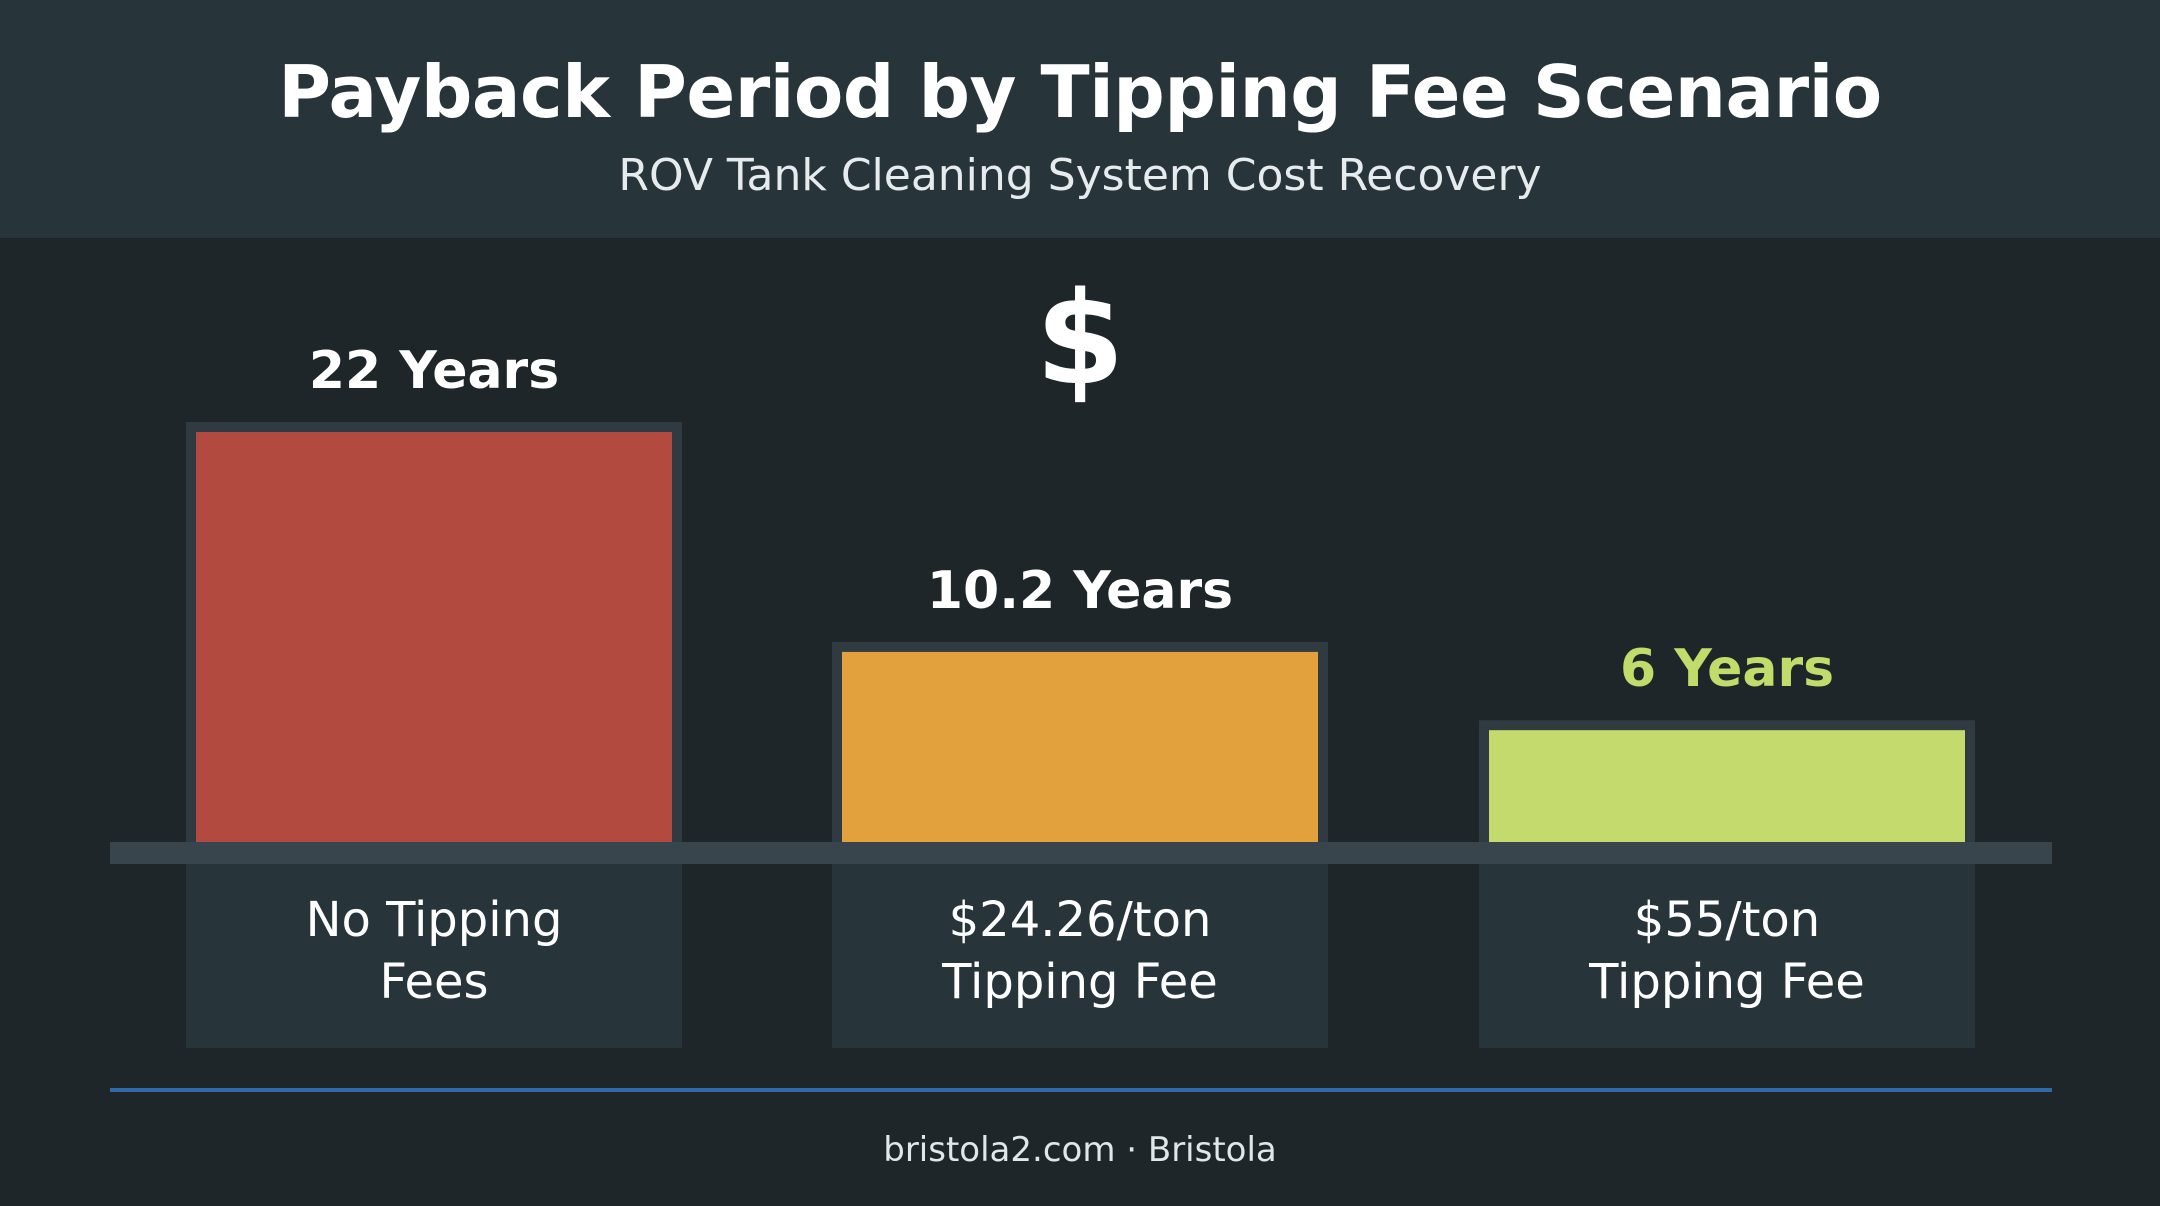 The image size is (2160, 1206). What do you see at coordinates (433, 982) in the screenshot?
I see `category-label: Fees` at bounding box center [433, 982].